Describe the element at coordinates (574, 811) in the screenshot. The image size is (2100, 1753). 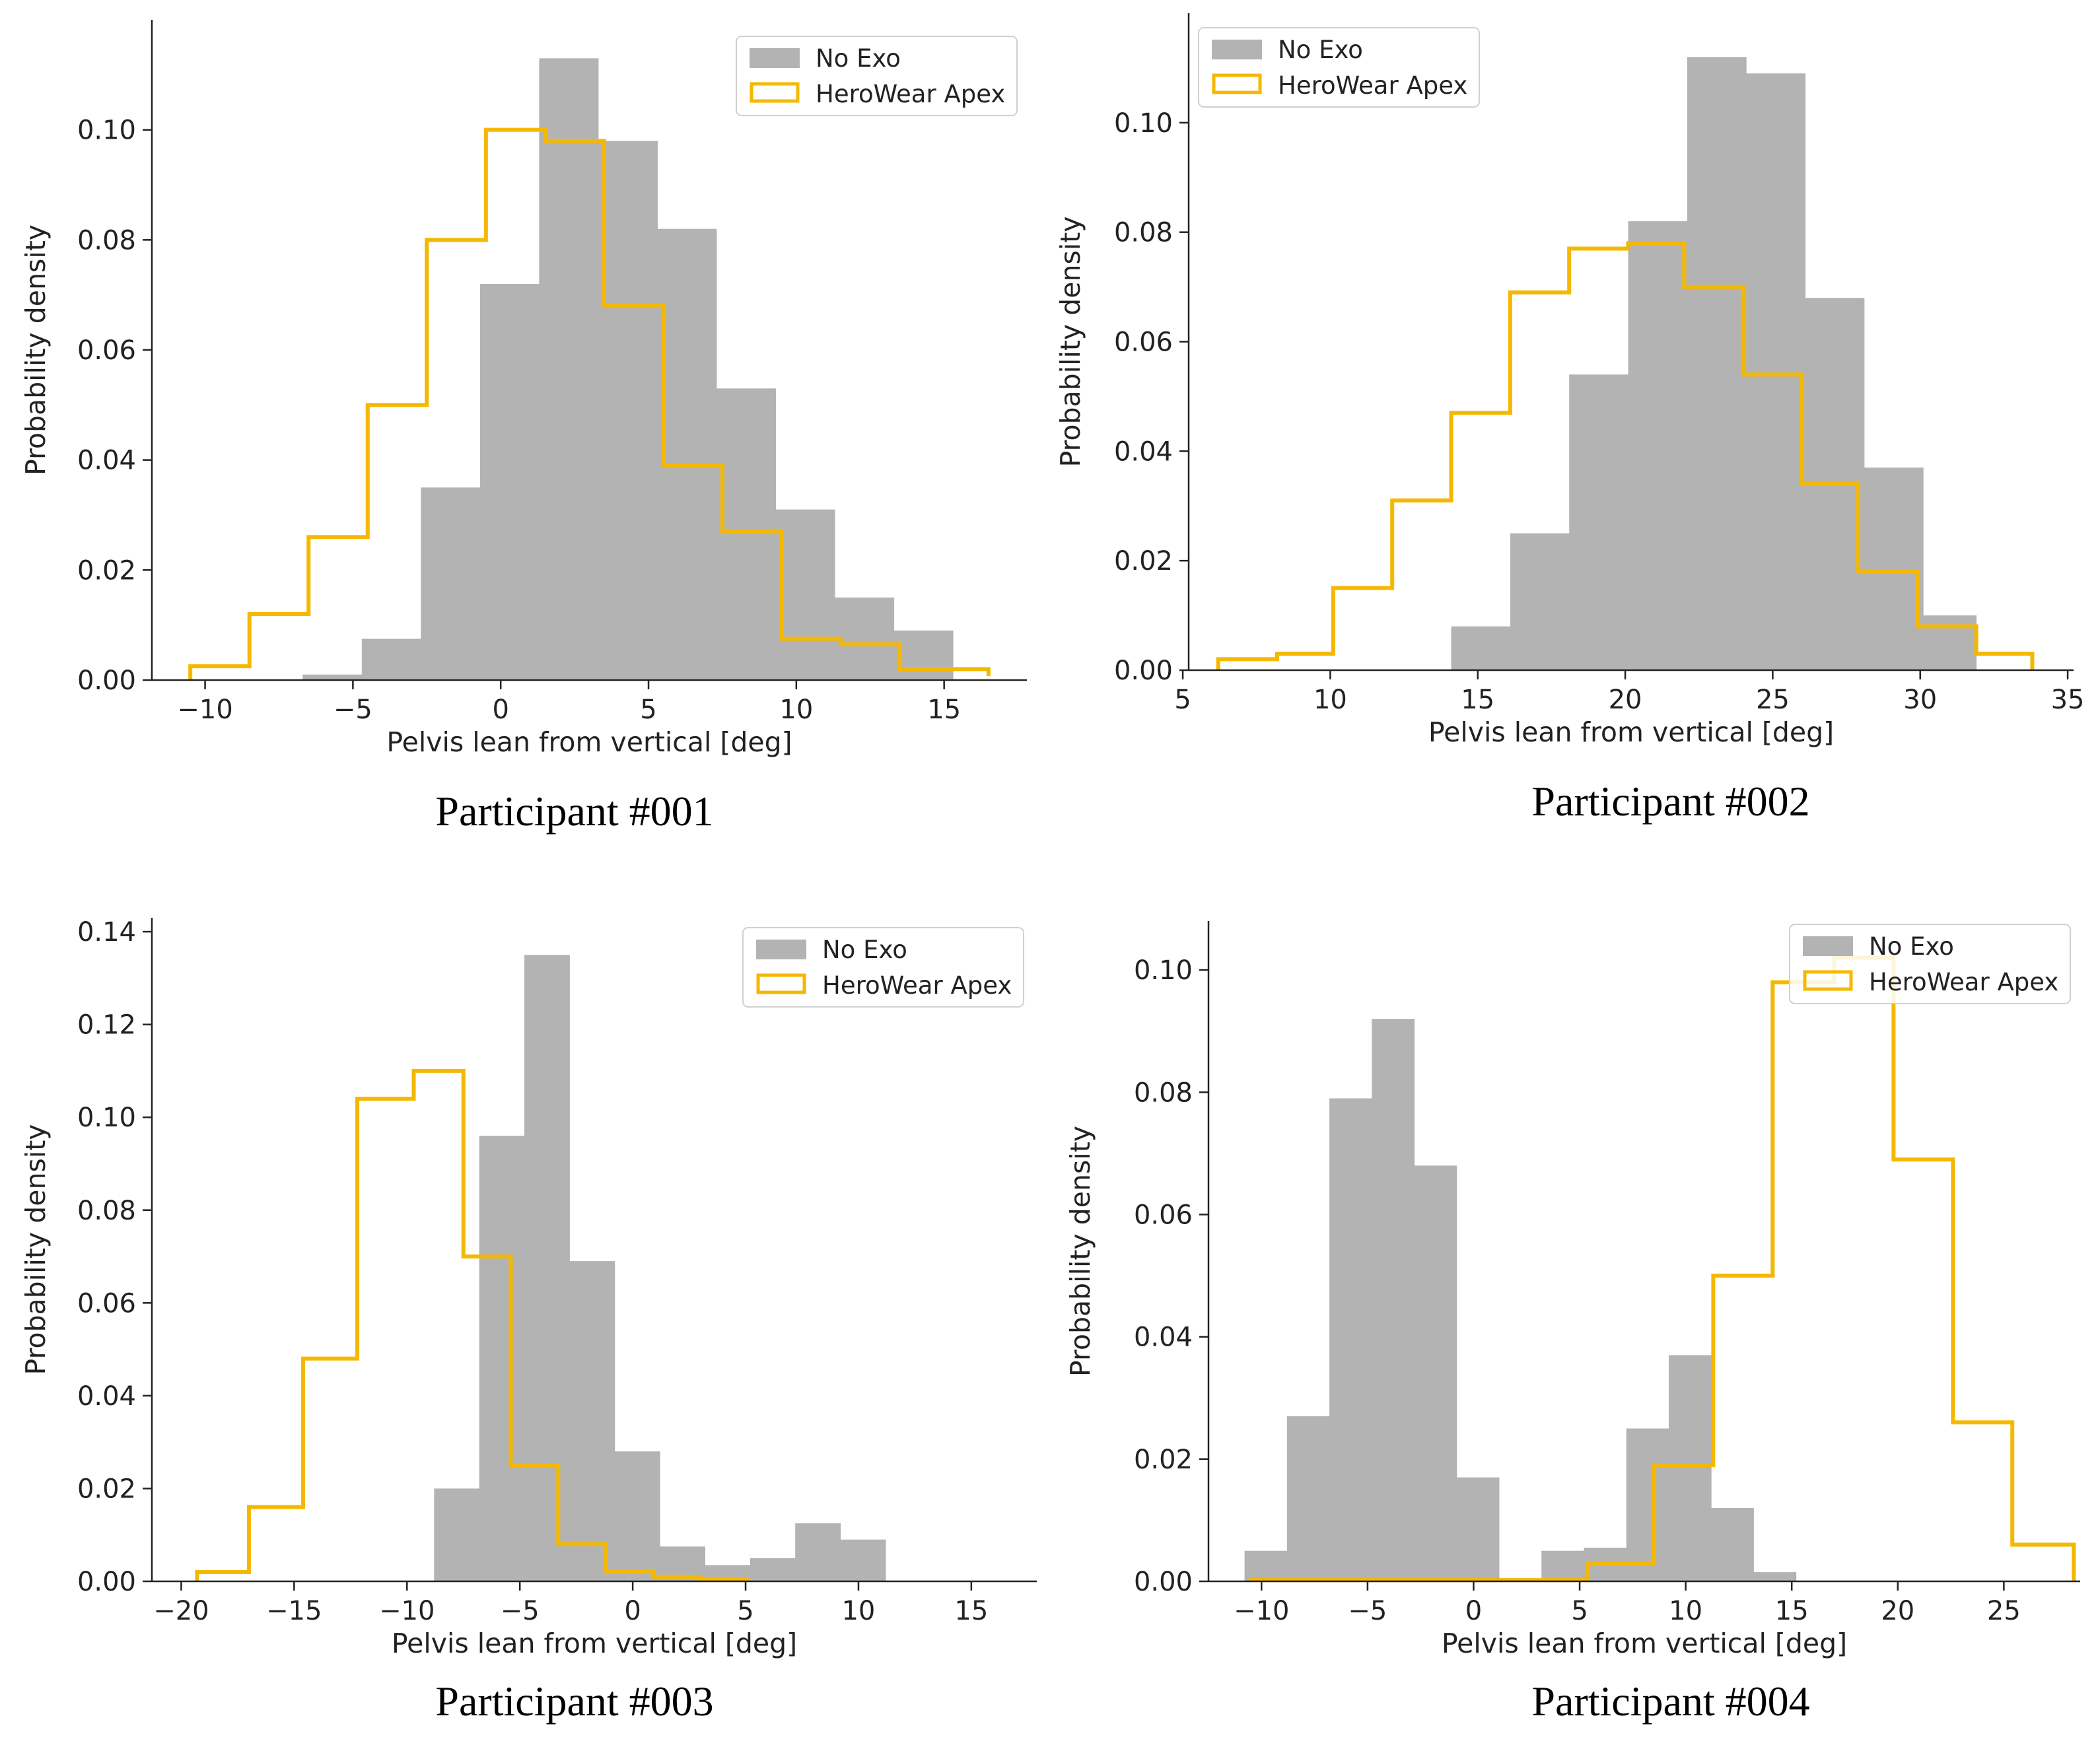
I see `panel-caption: Participant #001` at that location.